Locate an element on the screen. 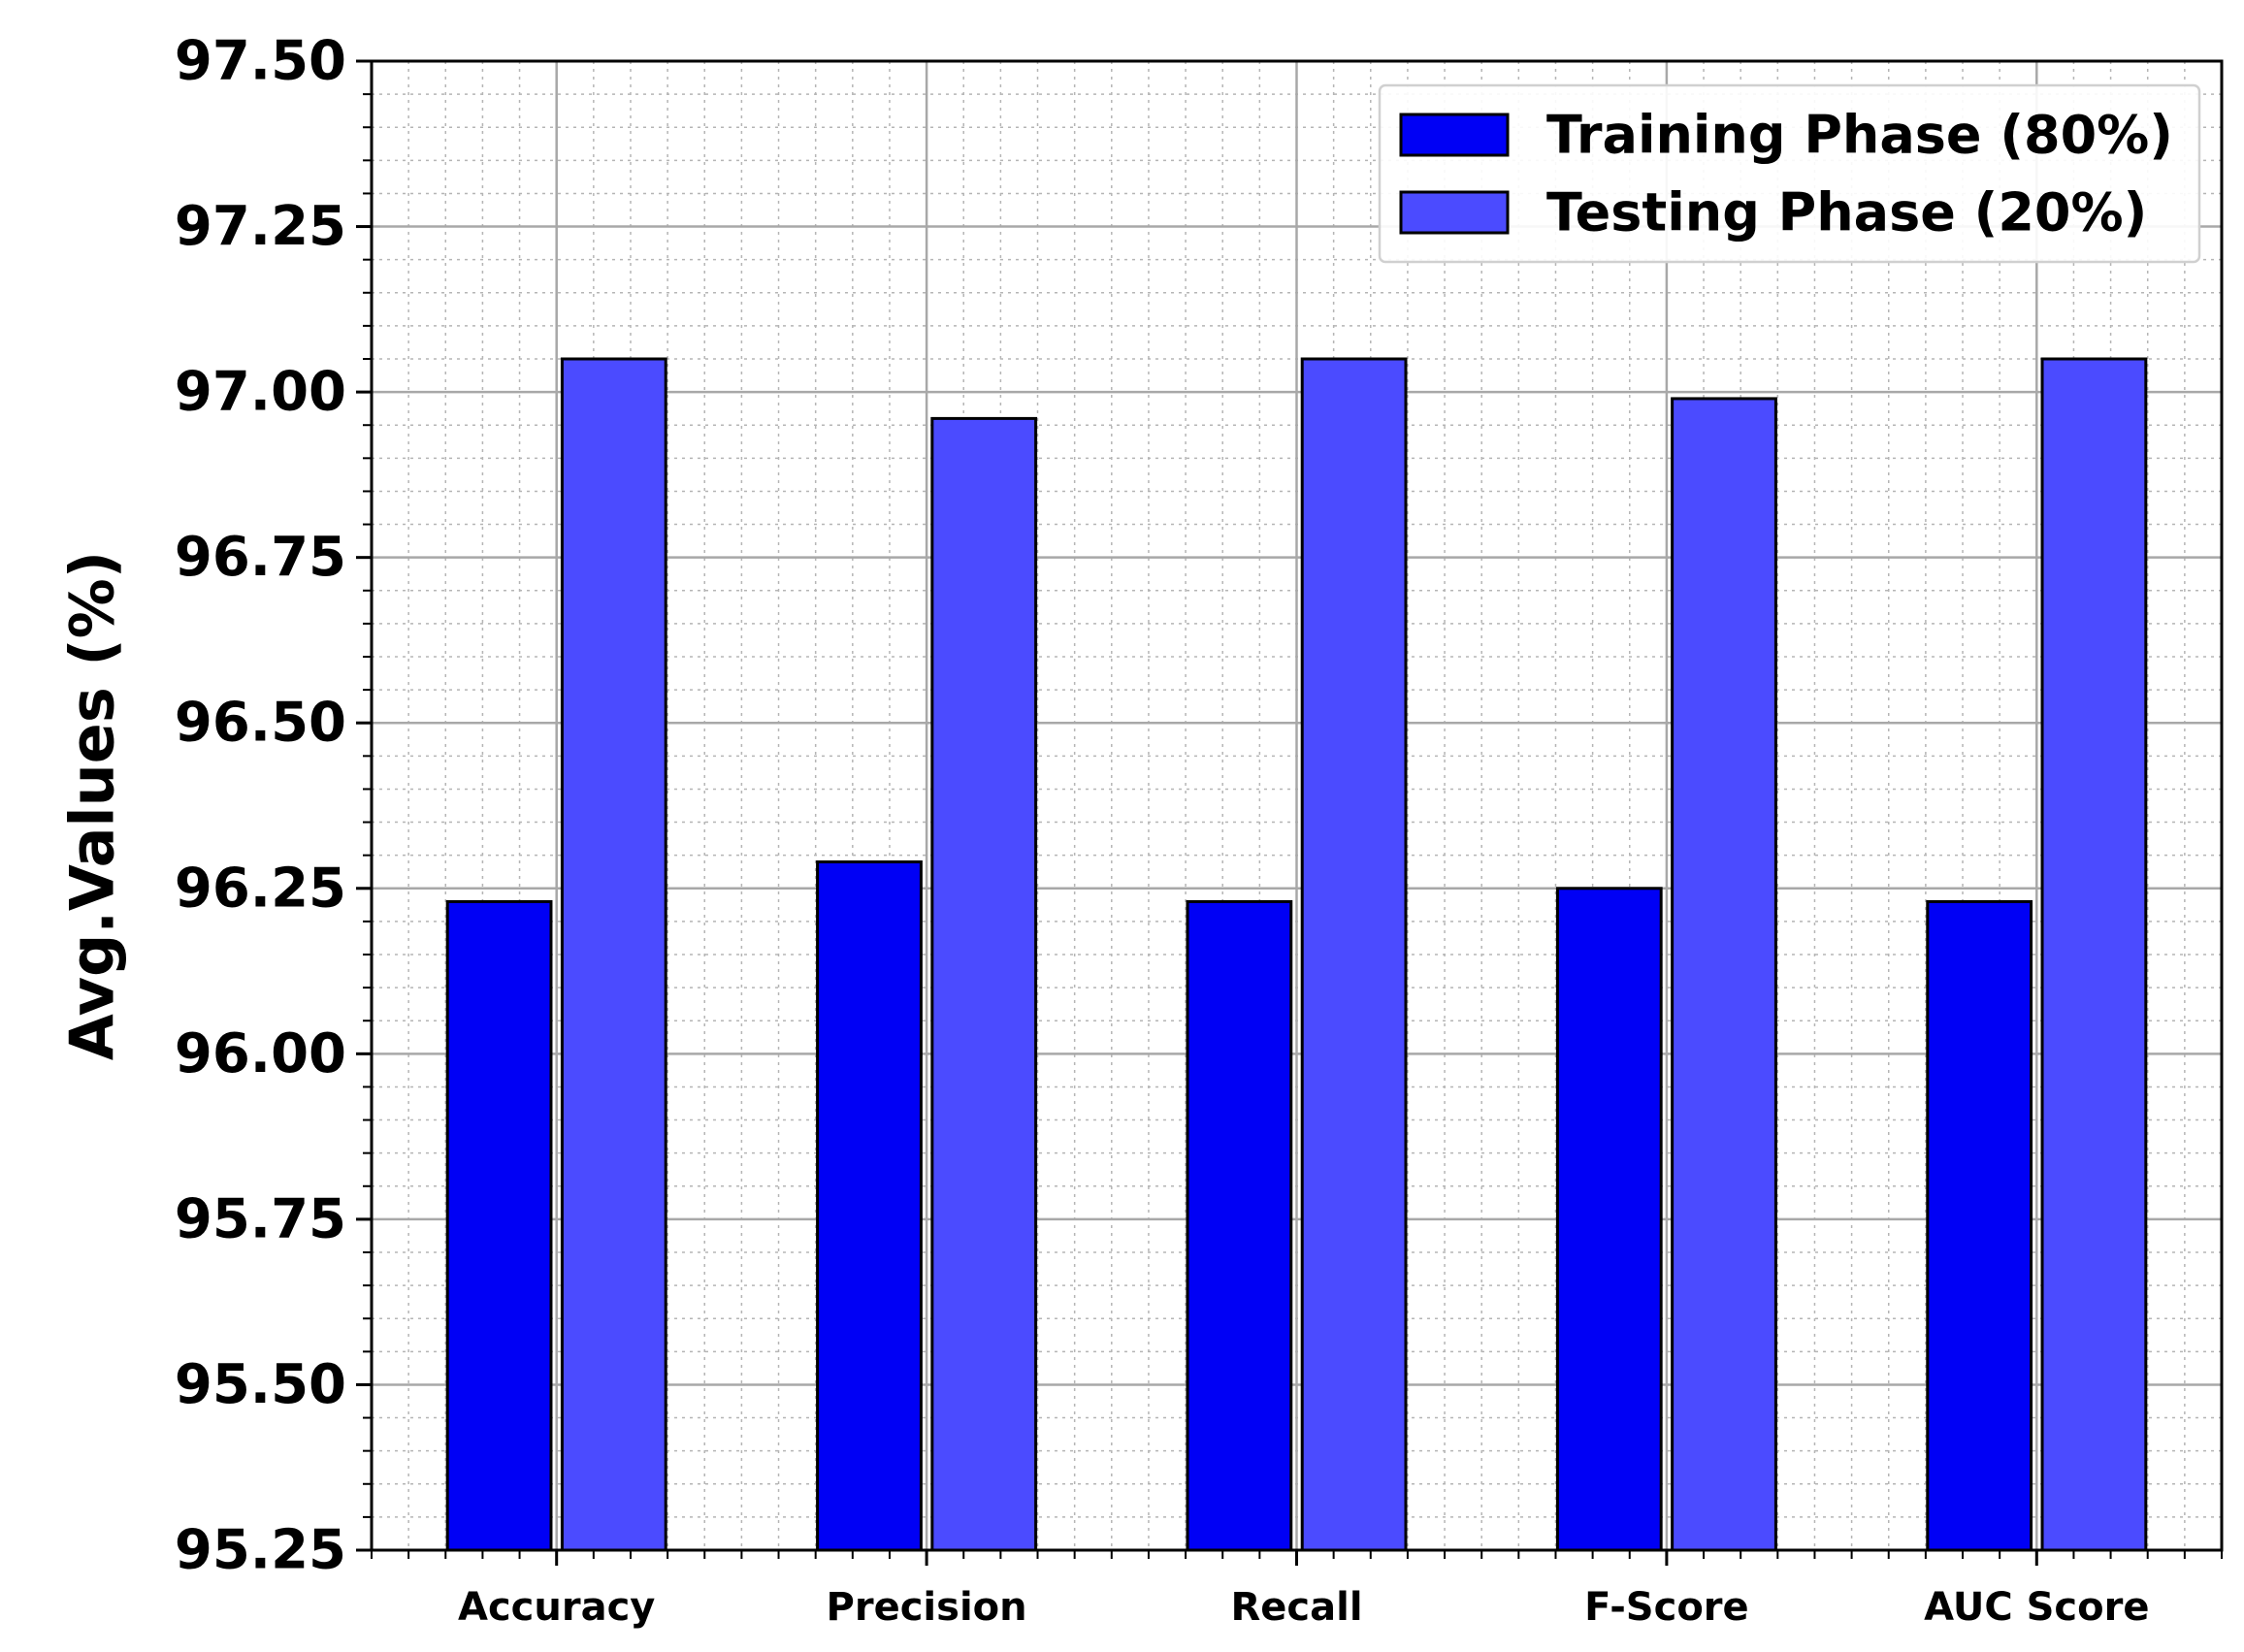 The width and height of the screenshot is (2244, 1652). legend-swatch-training is located at coordinates (1454, 135).